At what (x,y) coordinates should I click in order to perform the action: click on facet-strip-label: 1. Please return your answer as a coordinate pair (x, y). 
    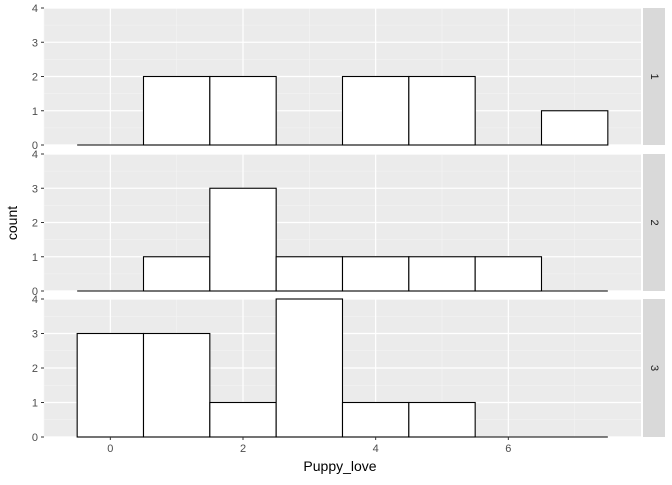
    Looking at the image, I should click on (654, 76).